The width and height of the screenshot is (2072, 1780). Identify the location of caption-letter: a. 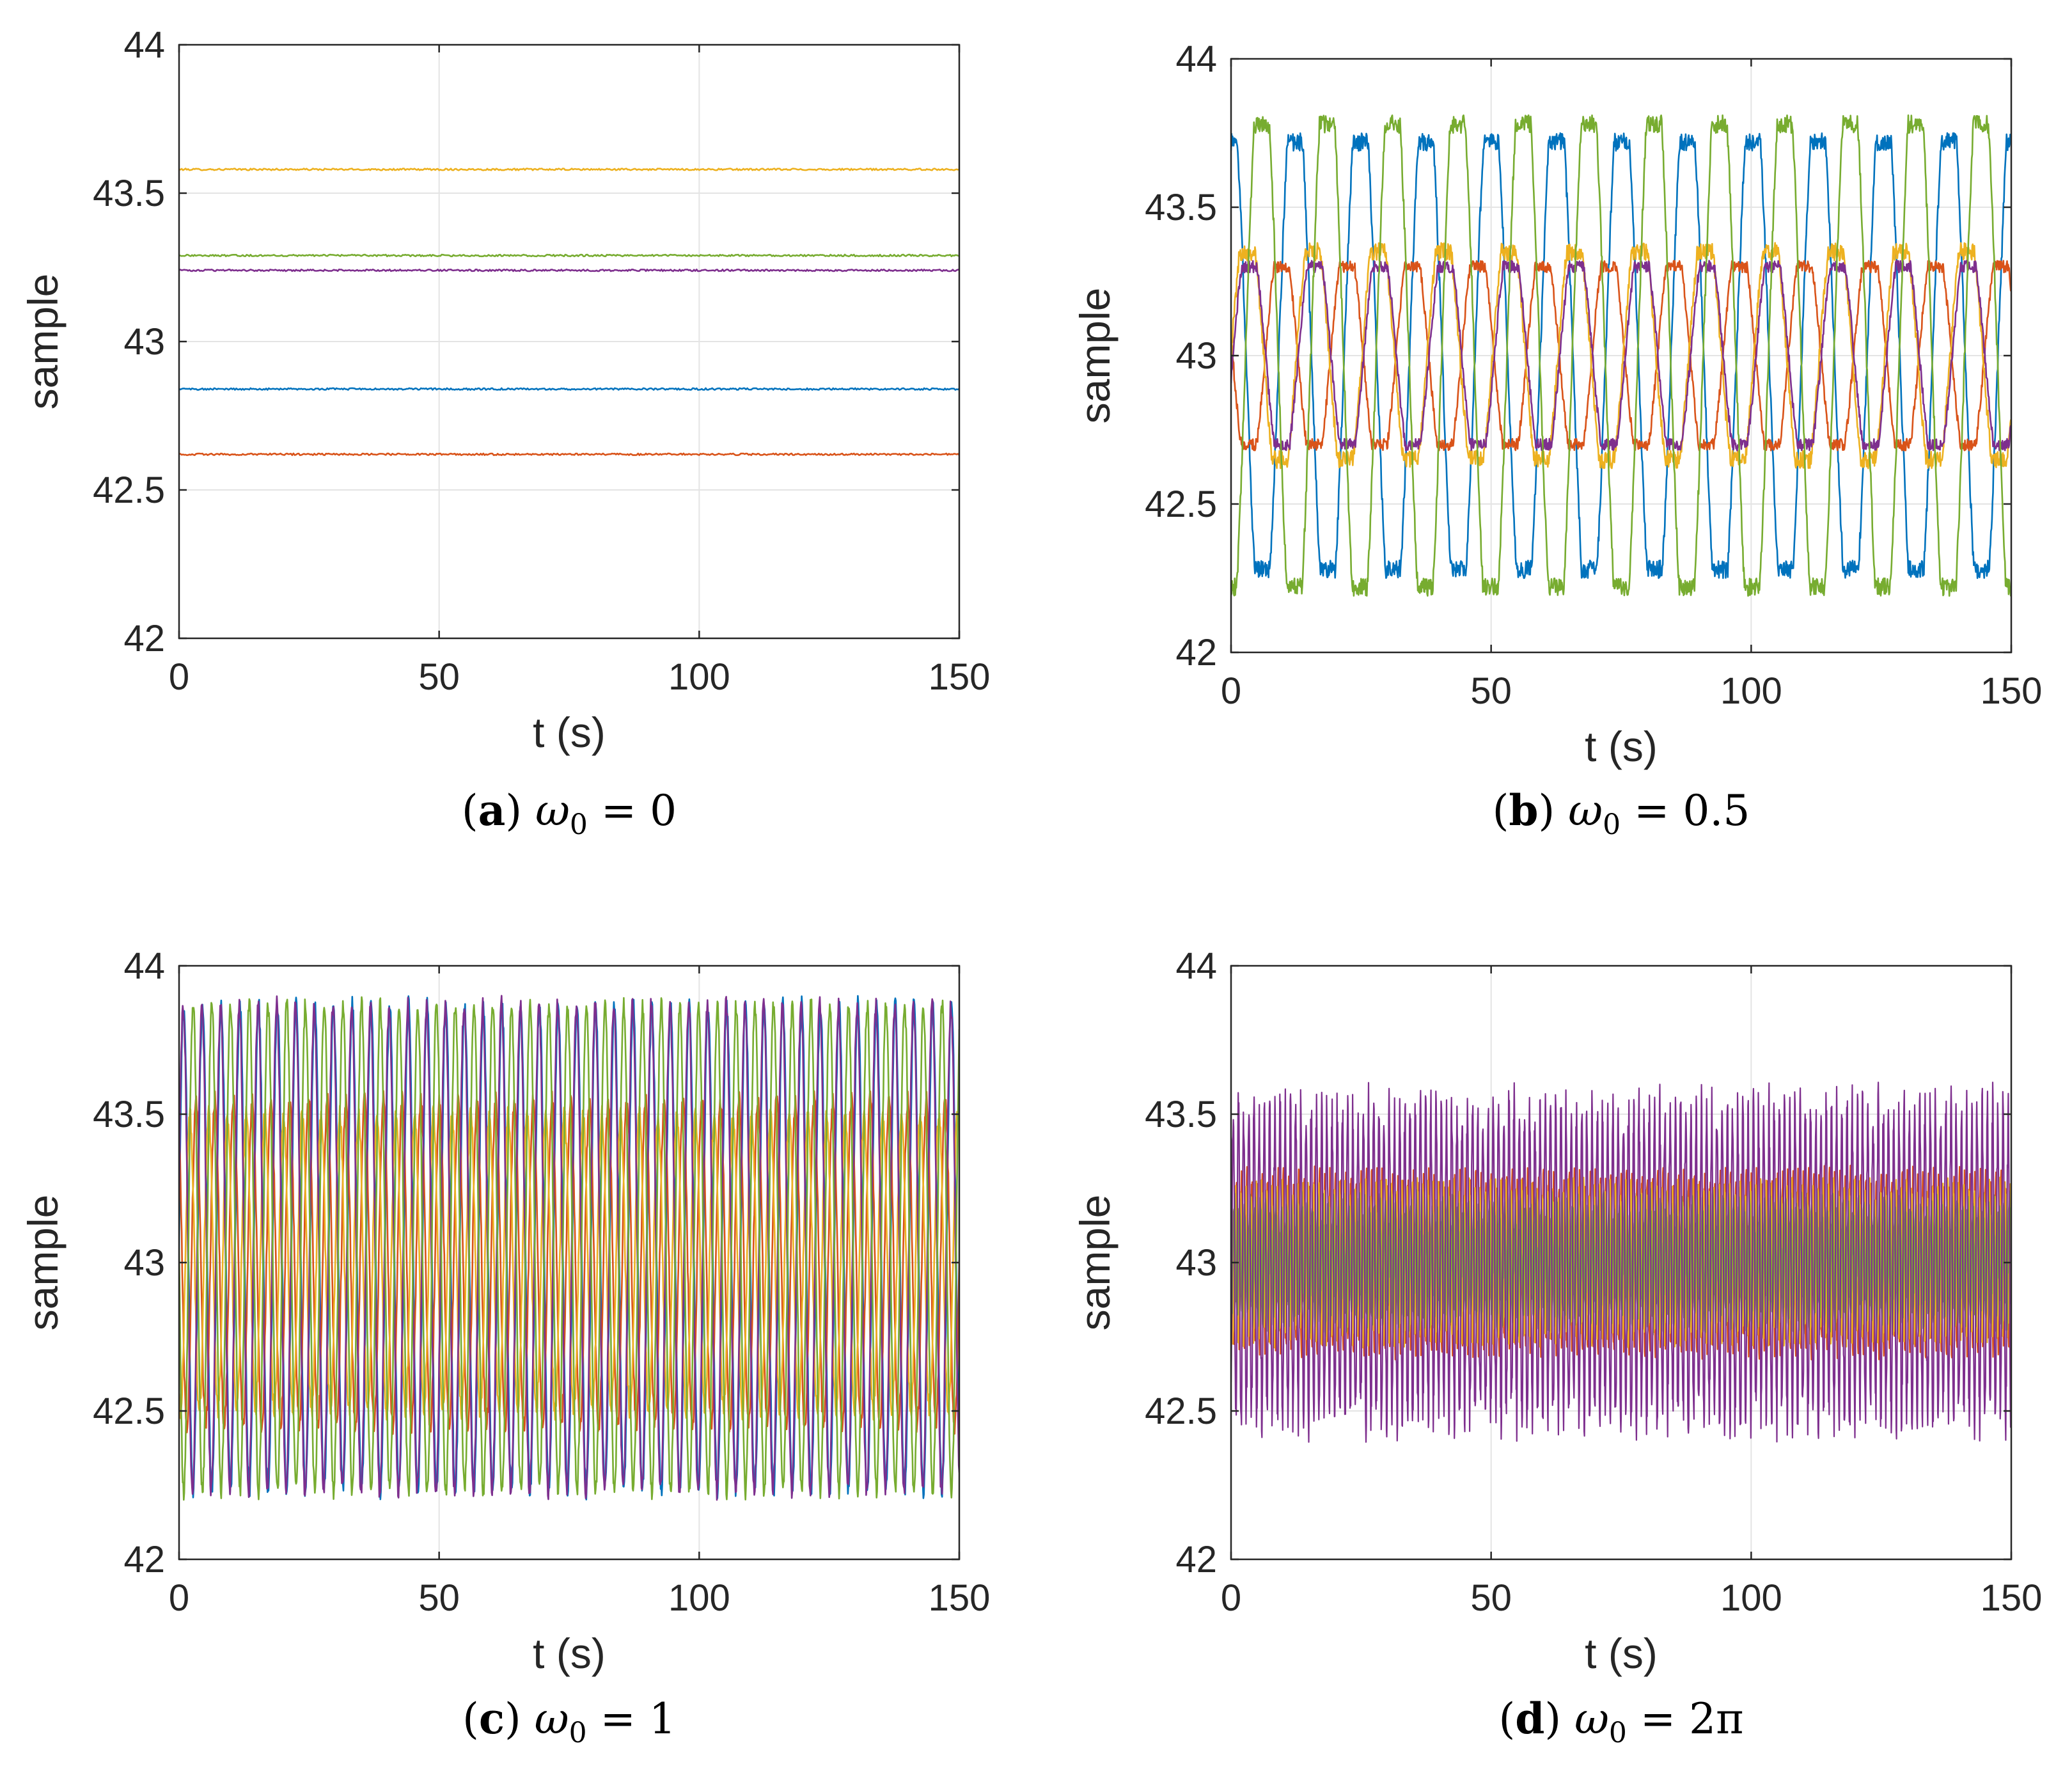
(492, 810).